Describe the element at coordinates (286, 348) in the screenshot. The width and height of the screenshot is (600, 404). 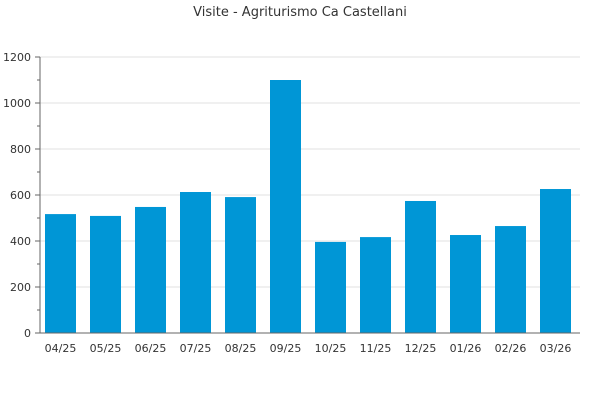
I see `x-tick-label: 09/25` at that location.